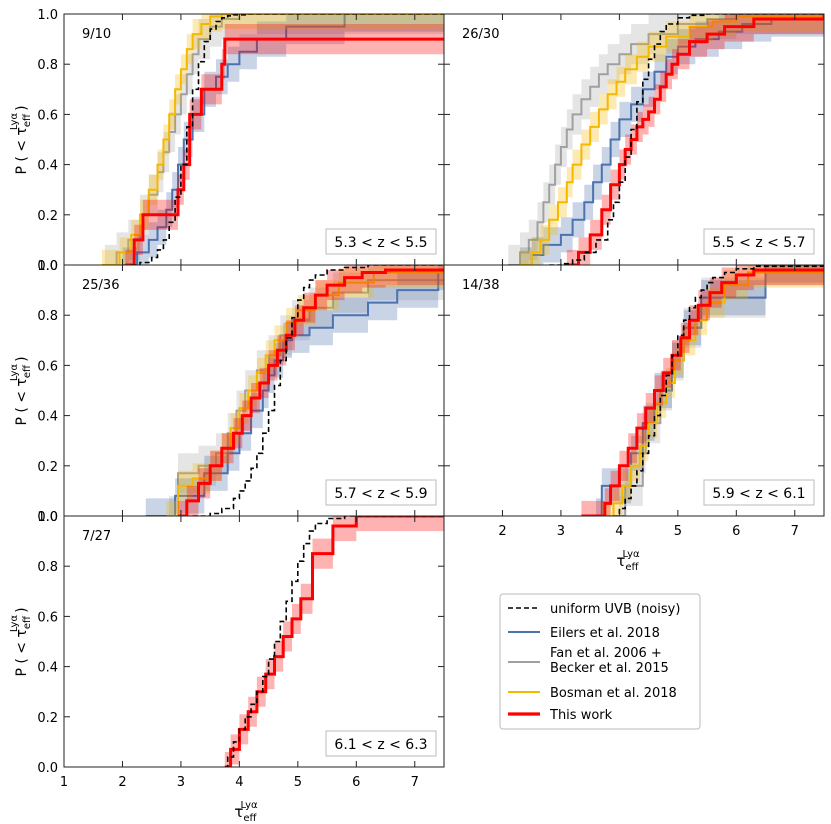 The image size is (831, 824). Describe the element at coordinates (619, 531) in the screenshot. I see `x-tick-label-right: 4` at that location.